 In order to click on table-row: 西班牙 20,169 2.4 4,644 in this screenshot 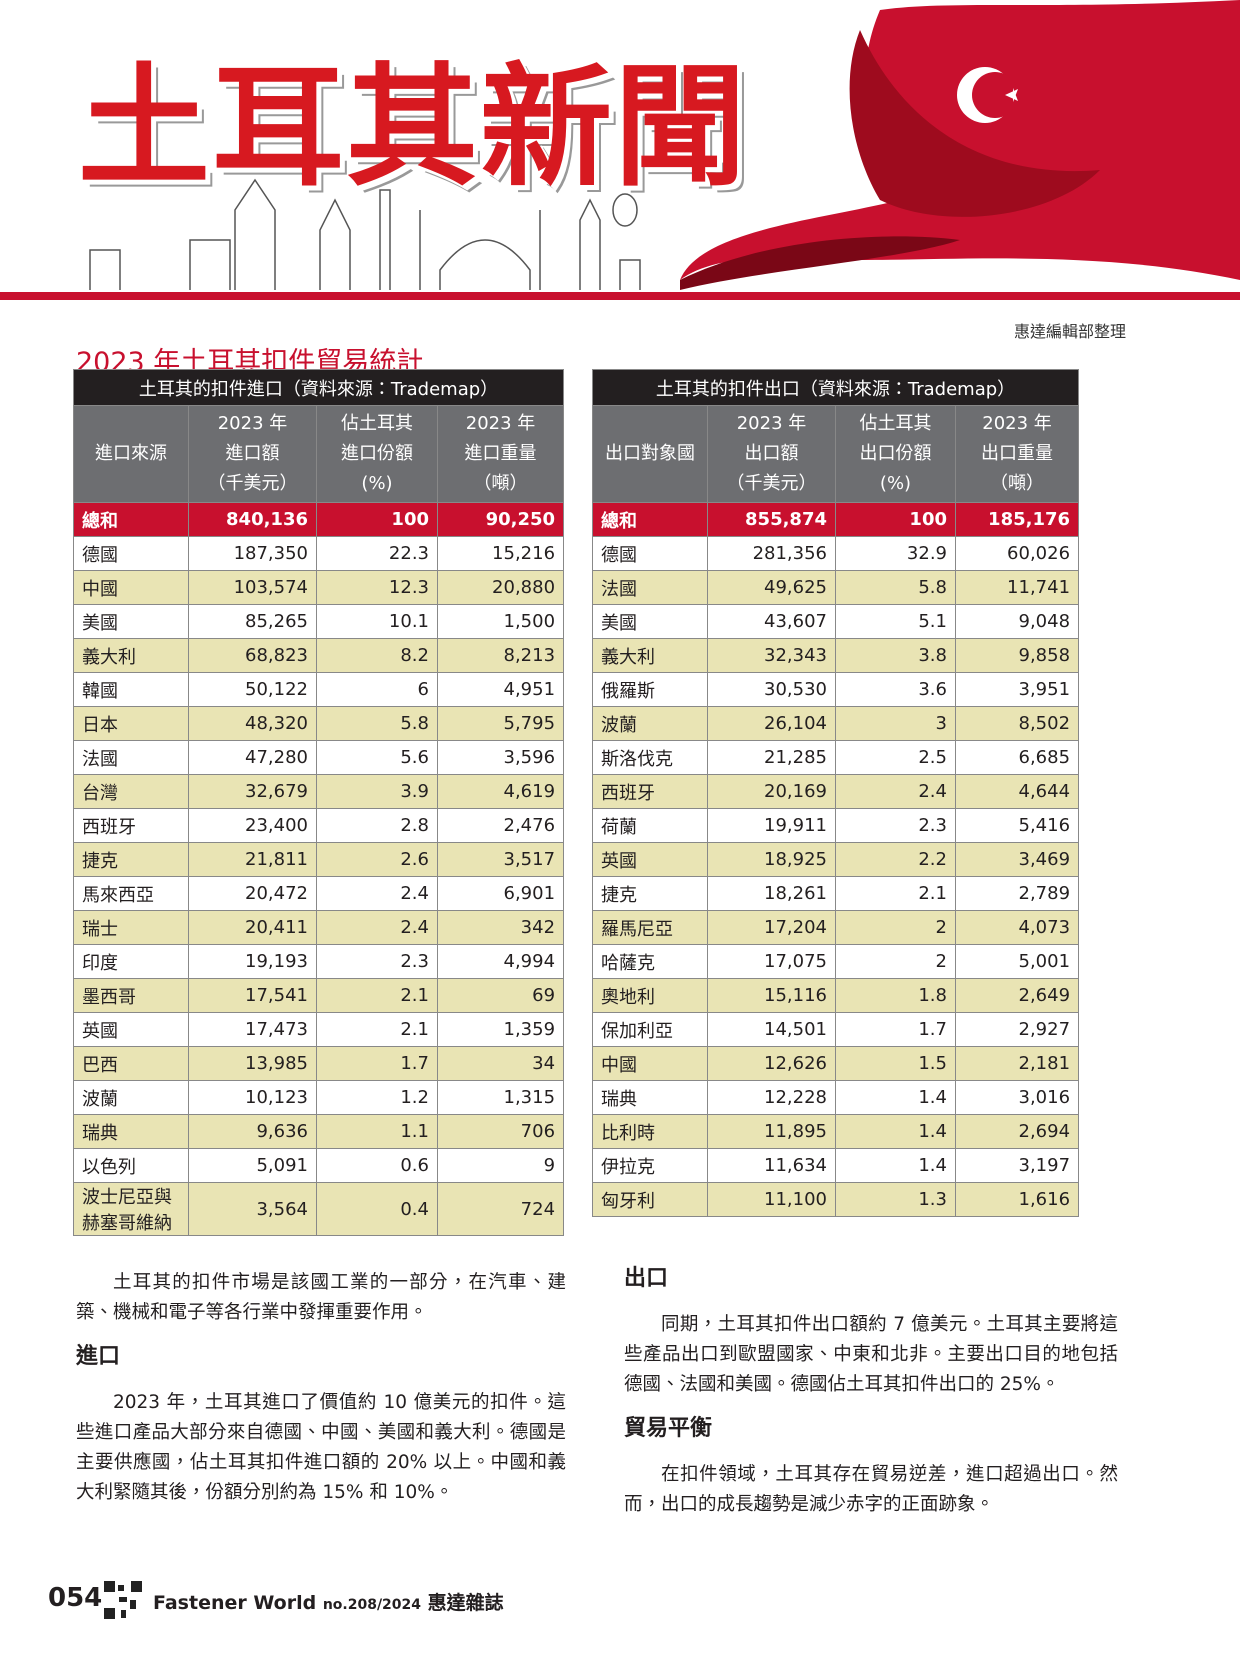, I will do `click(836, 791)`.